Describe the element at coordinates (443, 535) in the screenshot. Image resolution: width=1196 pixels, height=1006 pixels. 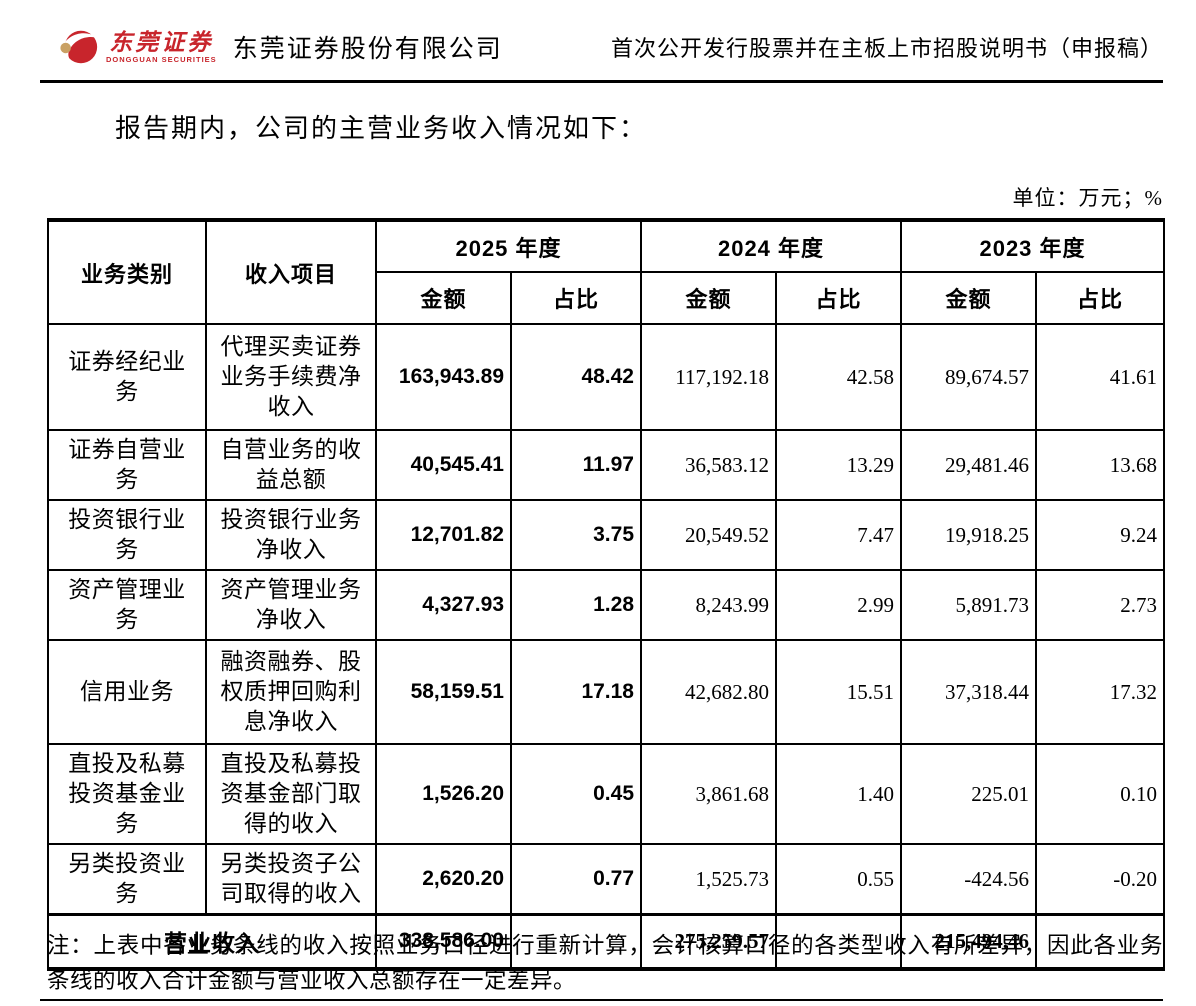
I see `cell-amount-2025: 12,701.82` at that location.